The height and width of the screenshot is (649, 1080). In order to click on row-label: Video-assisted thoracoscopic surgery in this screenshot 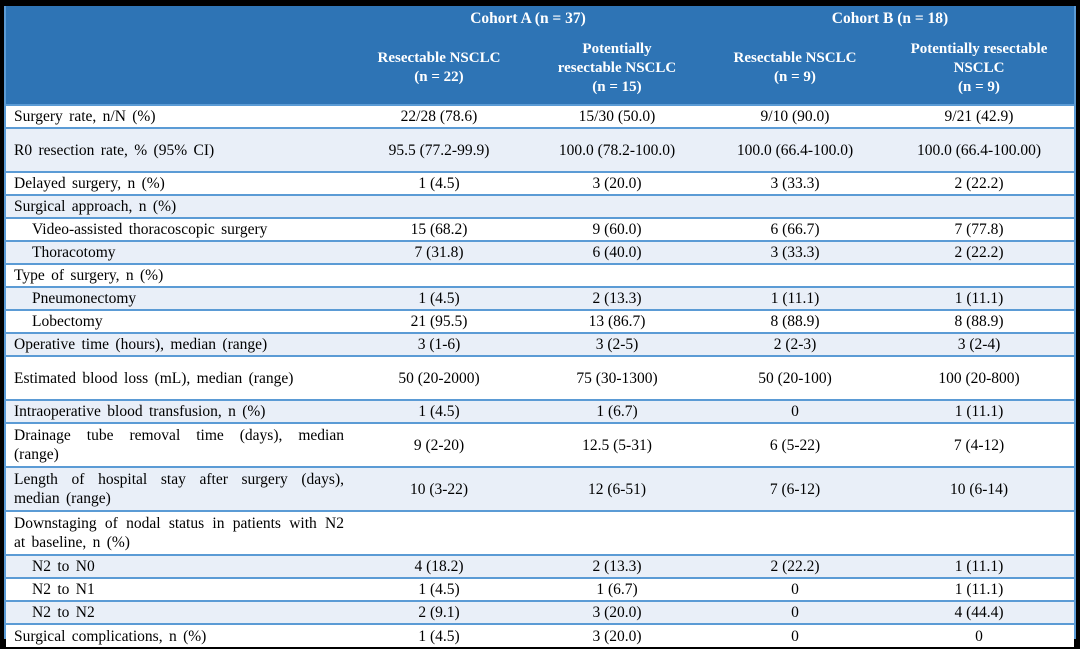, I will do `click(150, 229)`.